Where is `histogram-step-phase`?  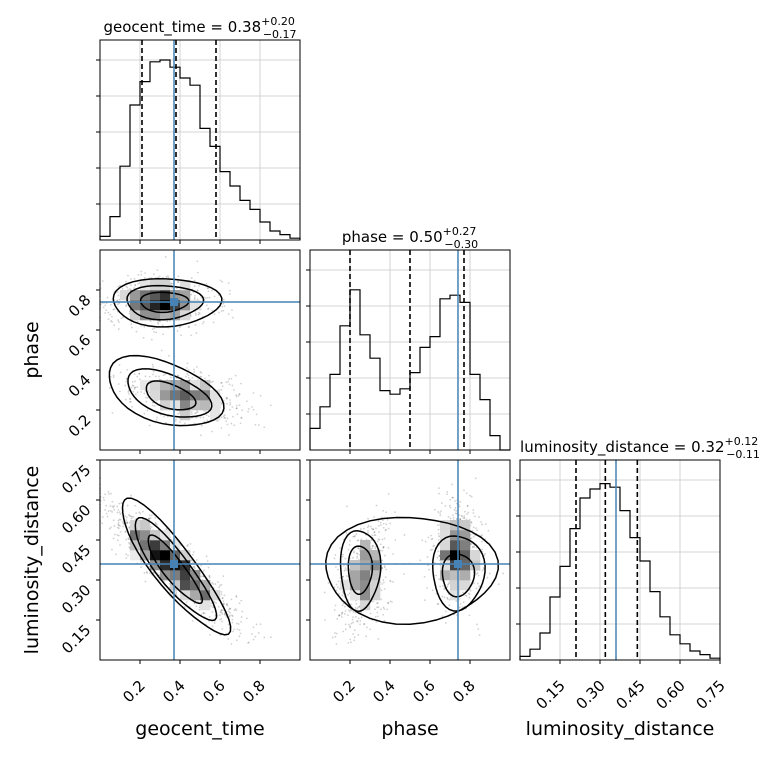 histogram-step-phase is located at coordinates (409, 370).